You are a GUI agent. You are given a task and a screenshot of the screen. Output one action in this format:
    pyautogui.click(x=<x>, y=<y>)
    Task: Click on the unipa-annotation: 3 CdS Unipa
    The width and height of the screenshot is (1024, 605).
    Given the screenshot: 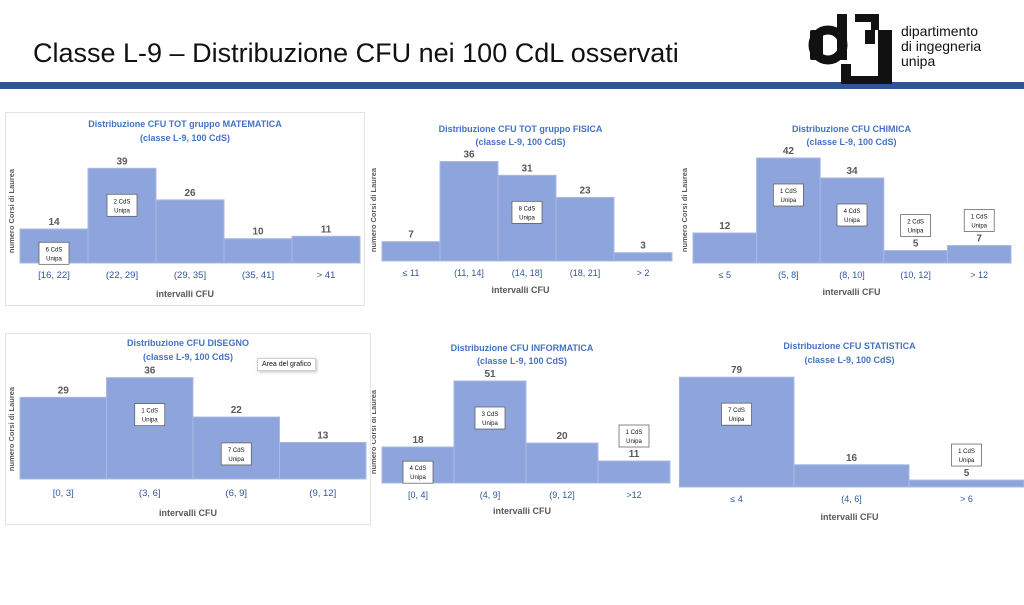 What is the action you would take?
    pyautogui.click(x=490, y=418)
    